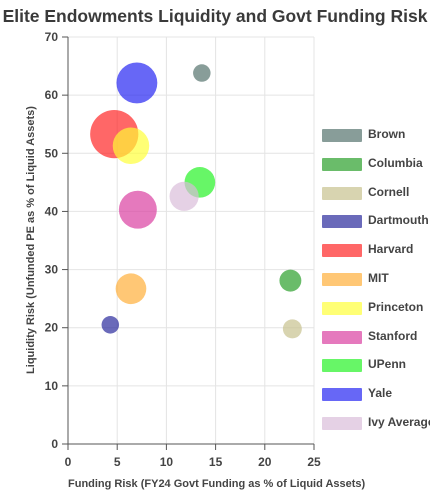 This screenshot has height=500, width=430. Describe the element at coordinates (389, 191) in the screenshot. I see `legend-label: Cornell` at that location.